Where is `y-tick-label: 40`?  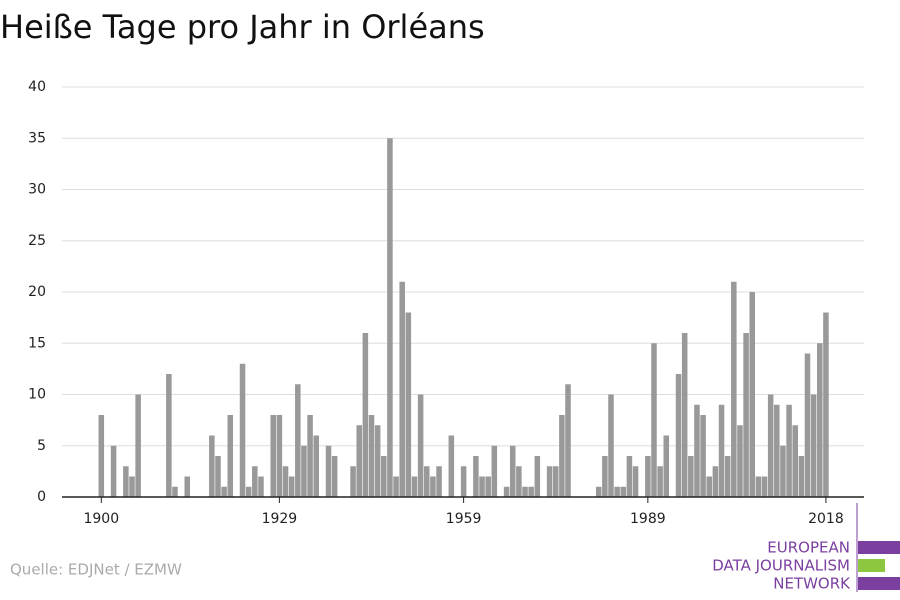
y-tick-label: 40 is located at coordinates (37, 87).